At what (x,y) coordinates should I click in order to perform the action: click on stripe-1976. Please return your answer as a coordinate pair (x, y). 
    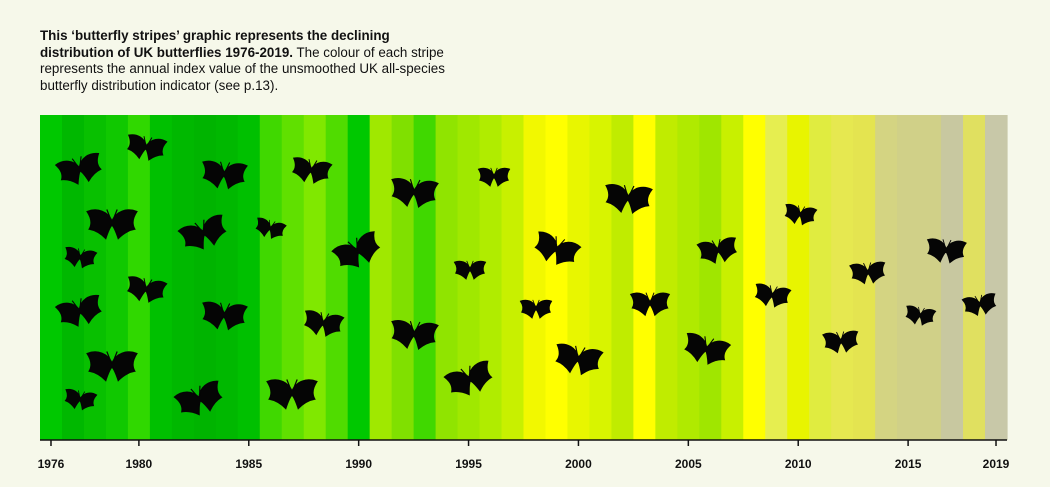
    Looking at the image, I should click on (51, 277).